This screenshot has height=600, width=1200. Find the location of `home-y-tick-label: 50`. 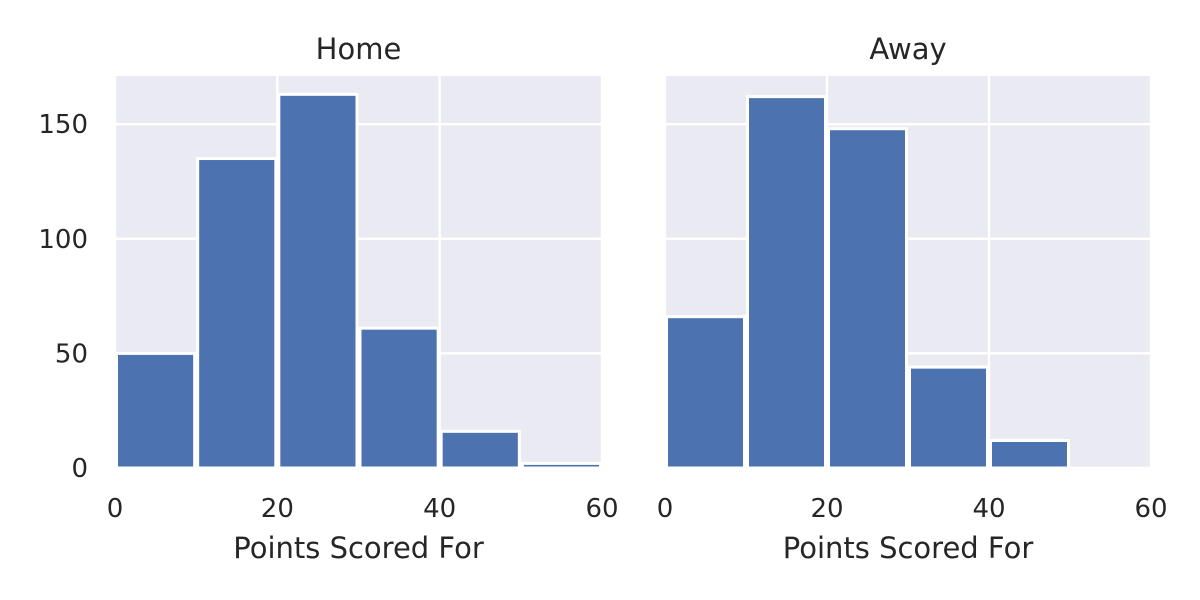

home-y-tick-label: 50 is located at coordinates (71, 354).